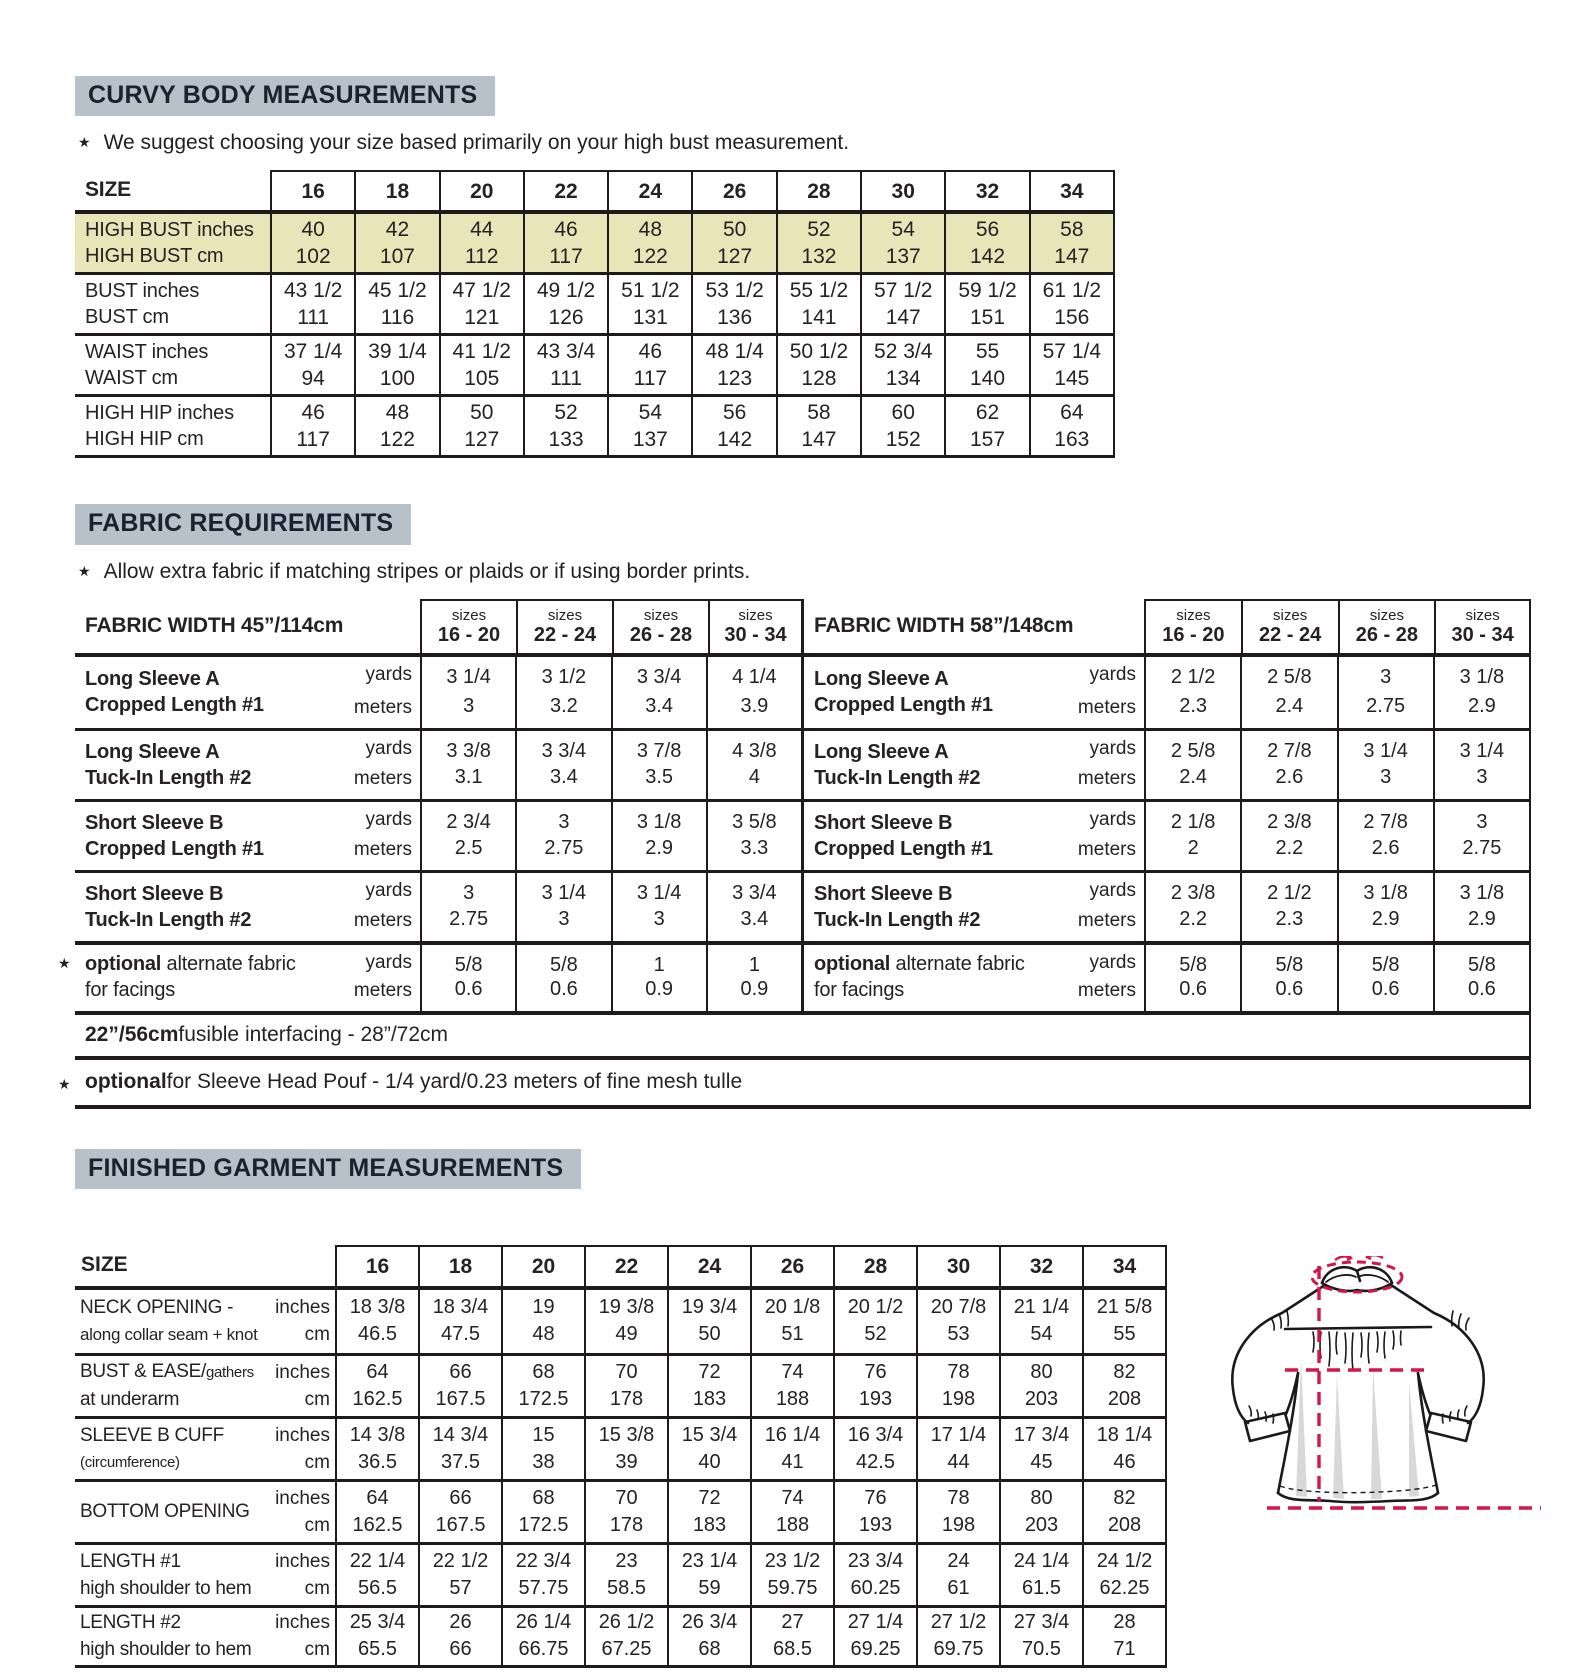 The image size is (1591, 1675). Describe the element at coordinates (1482, 776) in the screenshot. I see `value: 3` at that location.